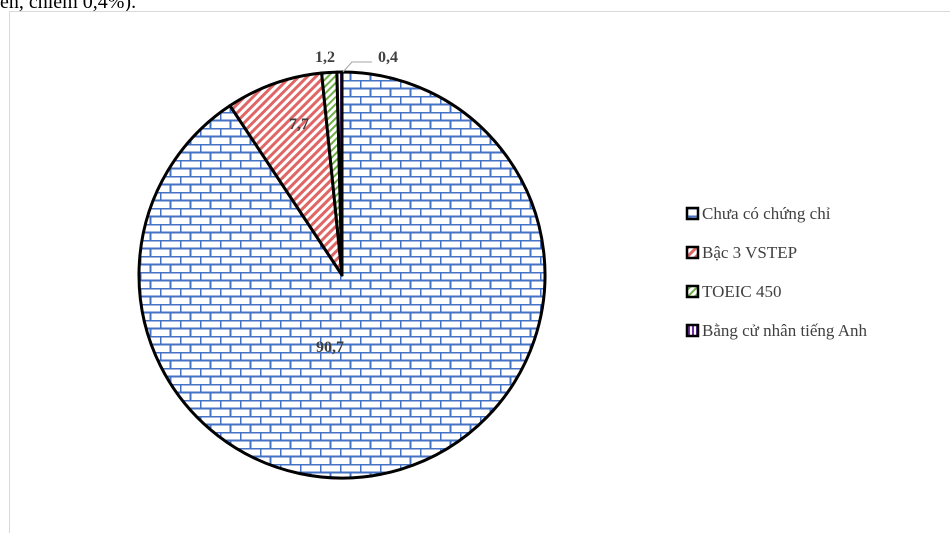  Describe the element at coordinates (692, 213) in the screenshot. I see `legend-marker-chua-co-chung-chi` at that location.